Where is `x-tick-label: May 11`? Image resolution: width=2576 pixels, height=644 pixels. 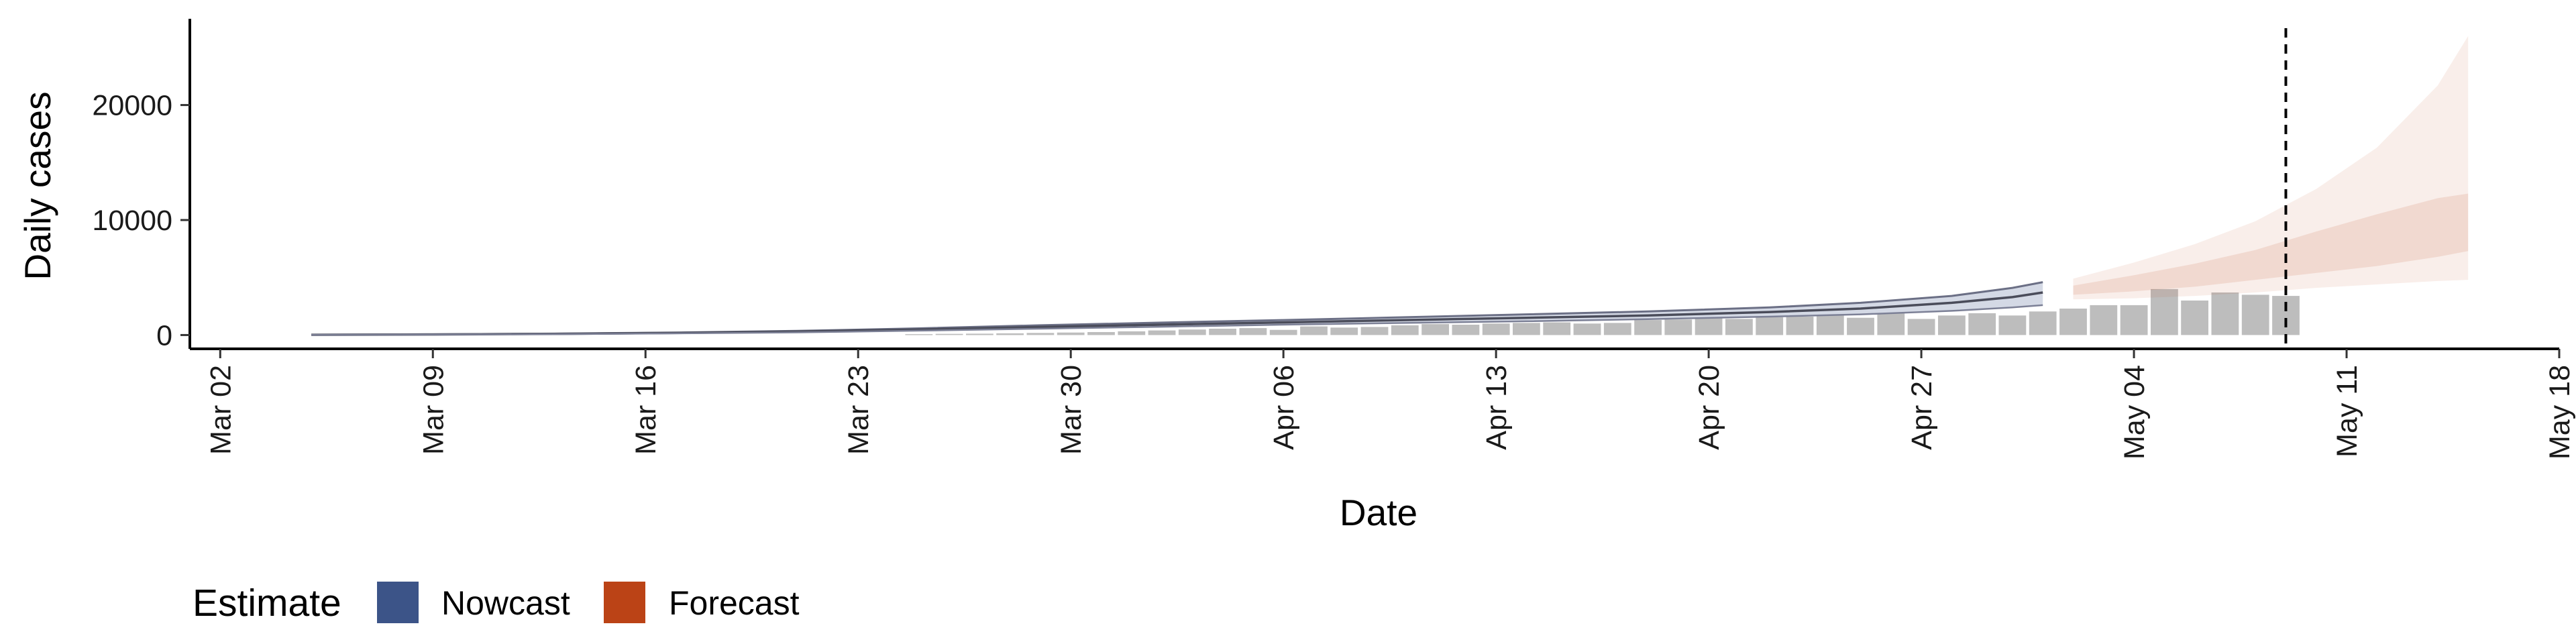
x-tick-label: May 11 is located at coordinates (2347, 411).